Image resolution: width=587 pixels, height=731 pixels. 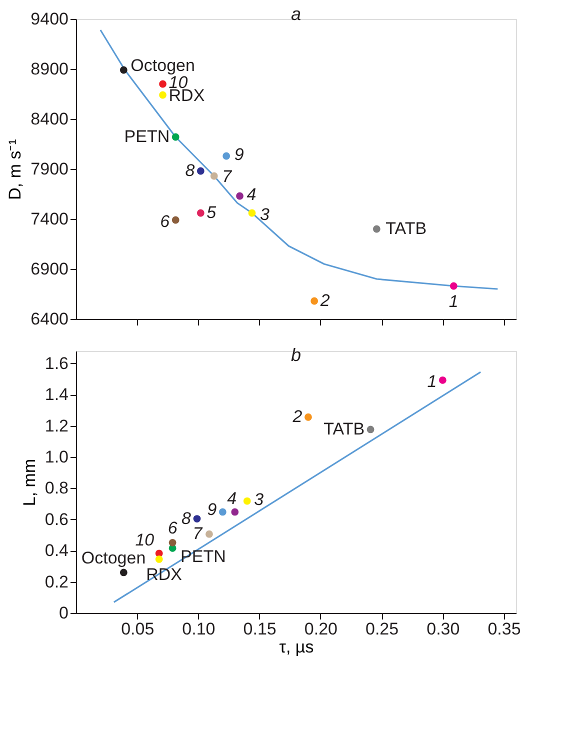 What do you see at coordinates (382, 629) in the screenshot?
I see `x-tick-label: 0.25` at bounding box center [382, 629].